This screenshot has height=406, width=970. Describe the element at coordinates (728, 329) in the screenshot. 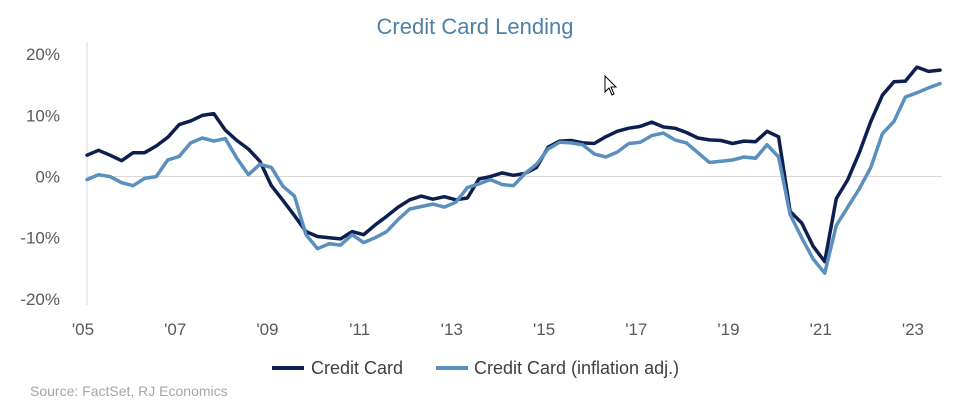

I see `x-tick-label: '19` at that location.